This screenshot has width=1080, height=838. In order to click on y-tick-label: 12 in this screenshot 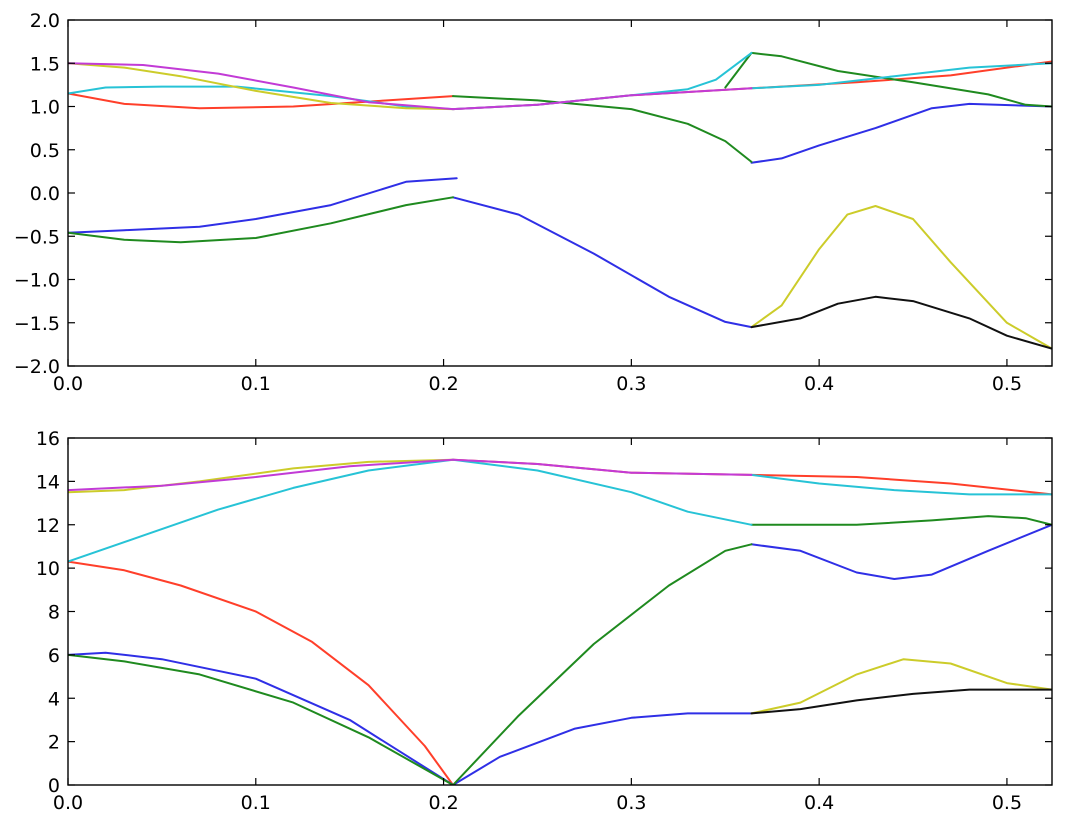, I will do `click(48, 526)`.